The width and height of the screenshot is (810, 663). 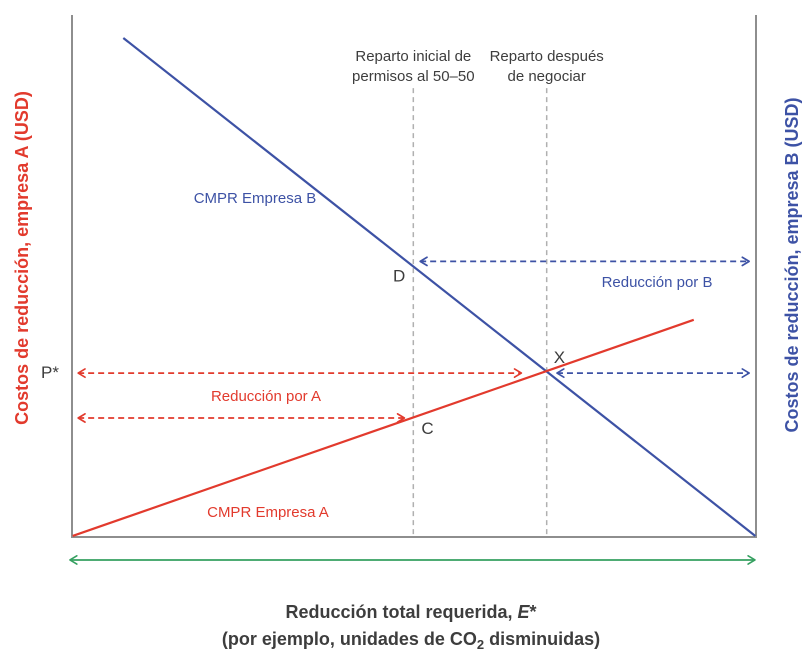 I want to click on x-title-text: Reducción total requerida,, so click(x=401, y=612).